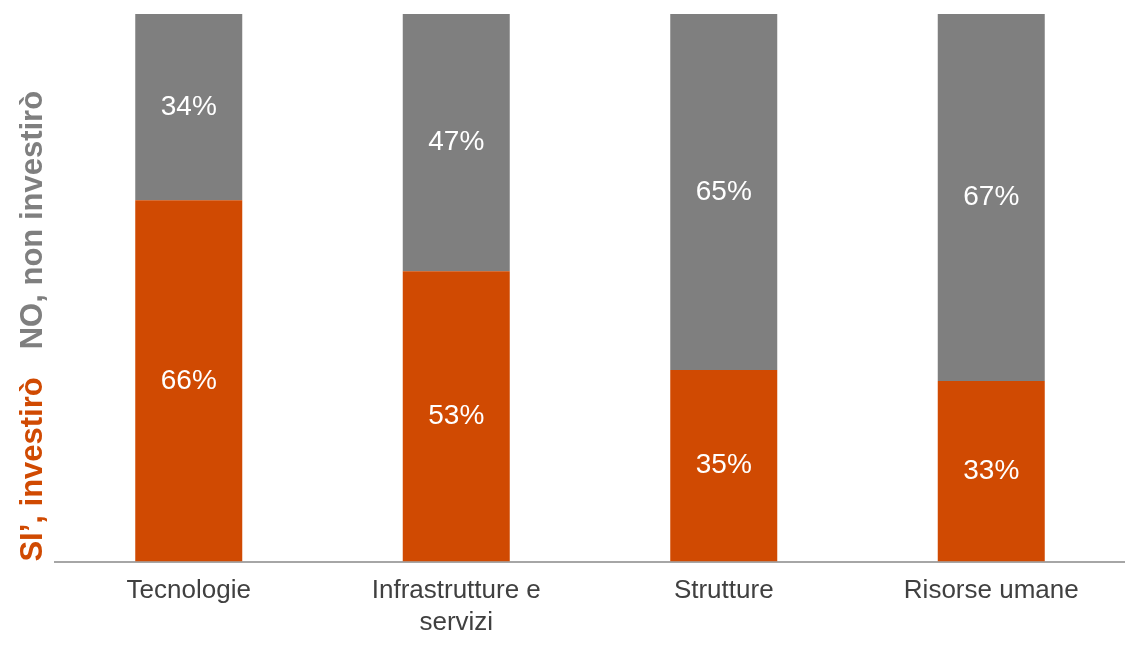  What do you see at coordinates (991, 589) in the screenshot?
I see `x-tick-label: Risorse umane` at bounding box center [991, 589].